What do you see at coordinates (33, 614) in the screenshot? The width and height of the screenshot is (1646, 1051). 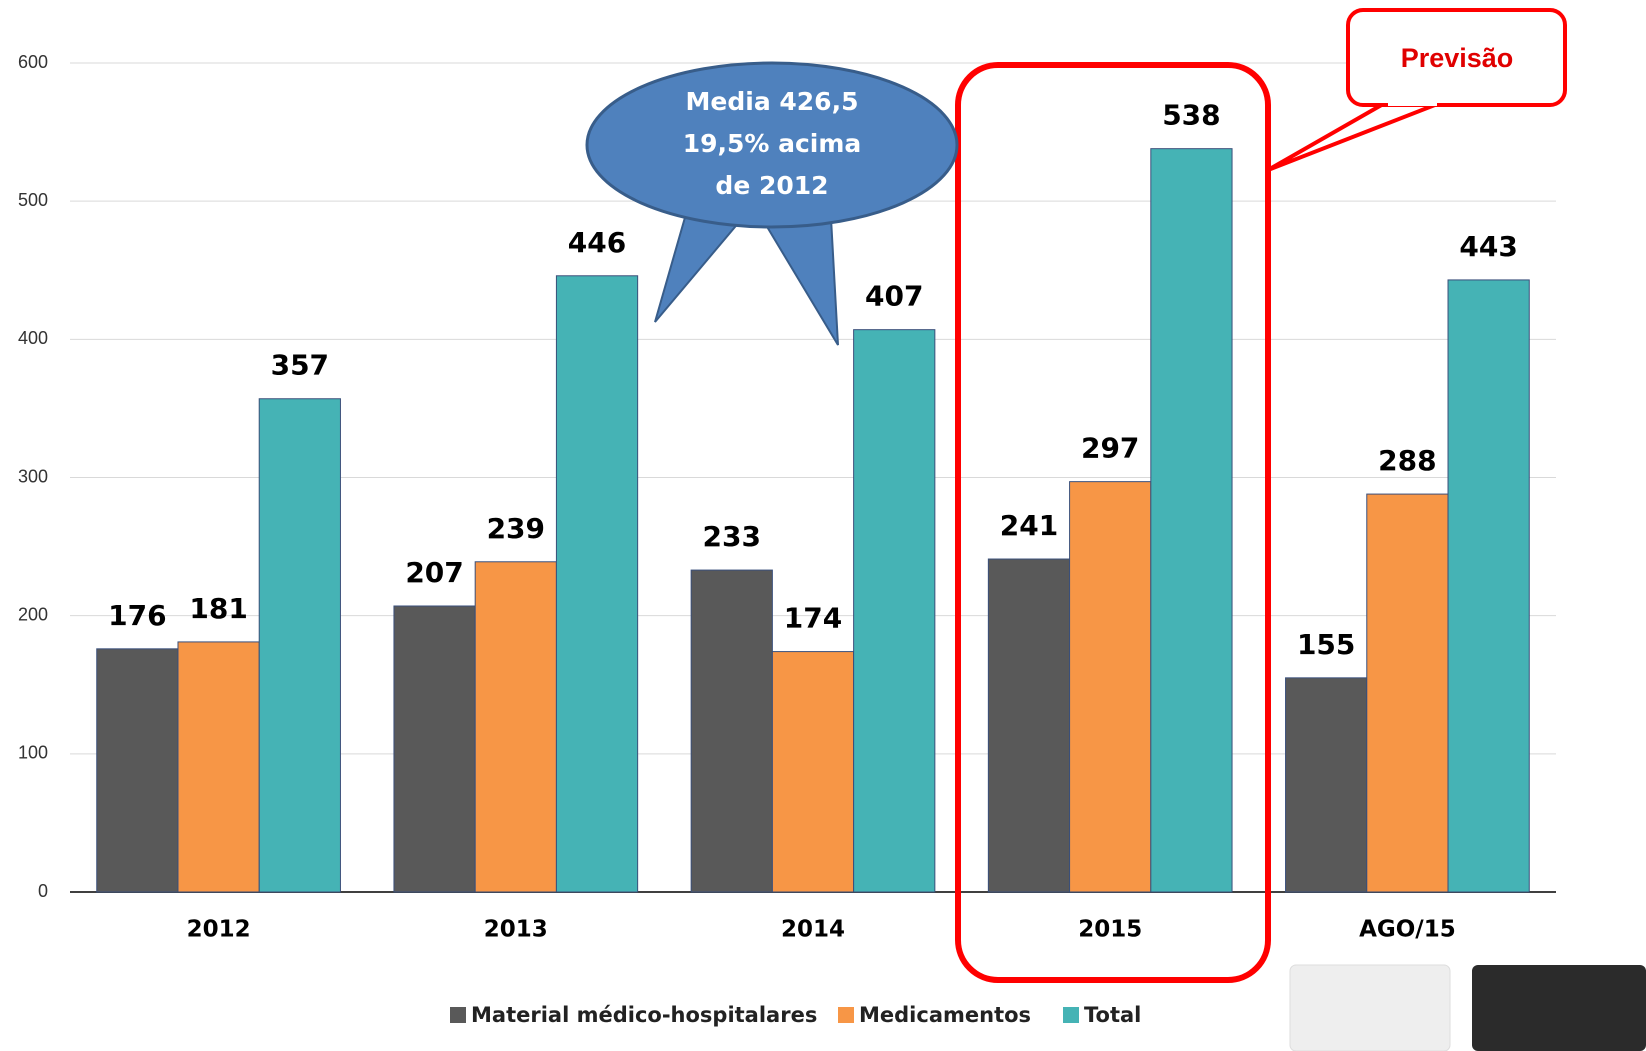 I see `y-tick-label: 200` at bounding box center [33, 614].